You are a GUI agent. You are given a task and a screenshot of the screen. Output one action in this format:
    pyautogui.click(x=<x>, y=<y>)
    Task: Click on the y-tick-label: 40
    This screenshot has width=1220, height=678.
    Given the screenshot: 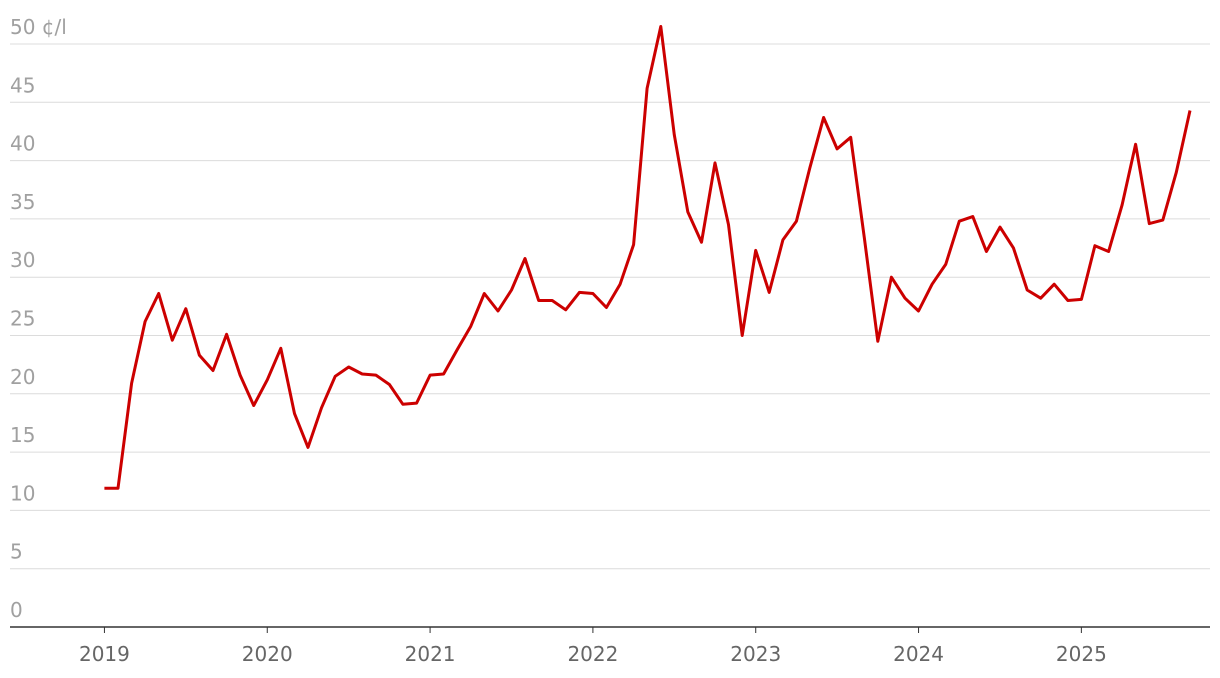 What is the action you would take?
    pyautogui.click(x=22, y=144)
    